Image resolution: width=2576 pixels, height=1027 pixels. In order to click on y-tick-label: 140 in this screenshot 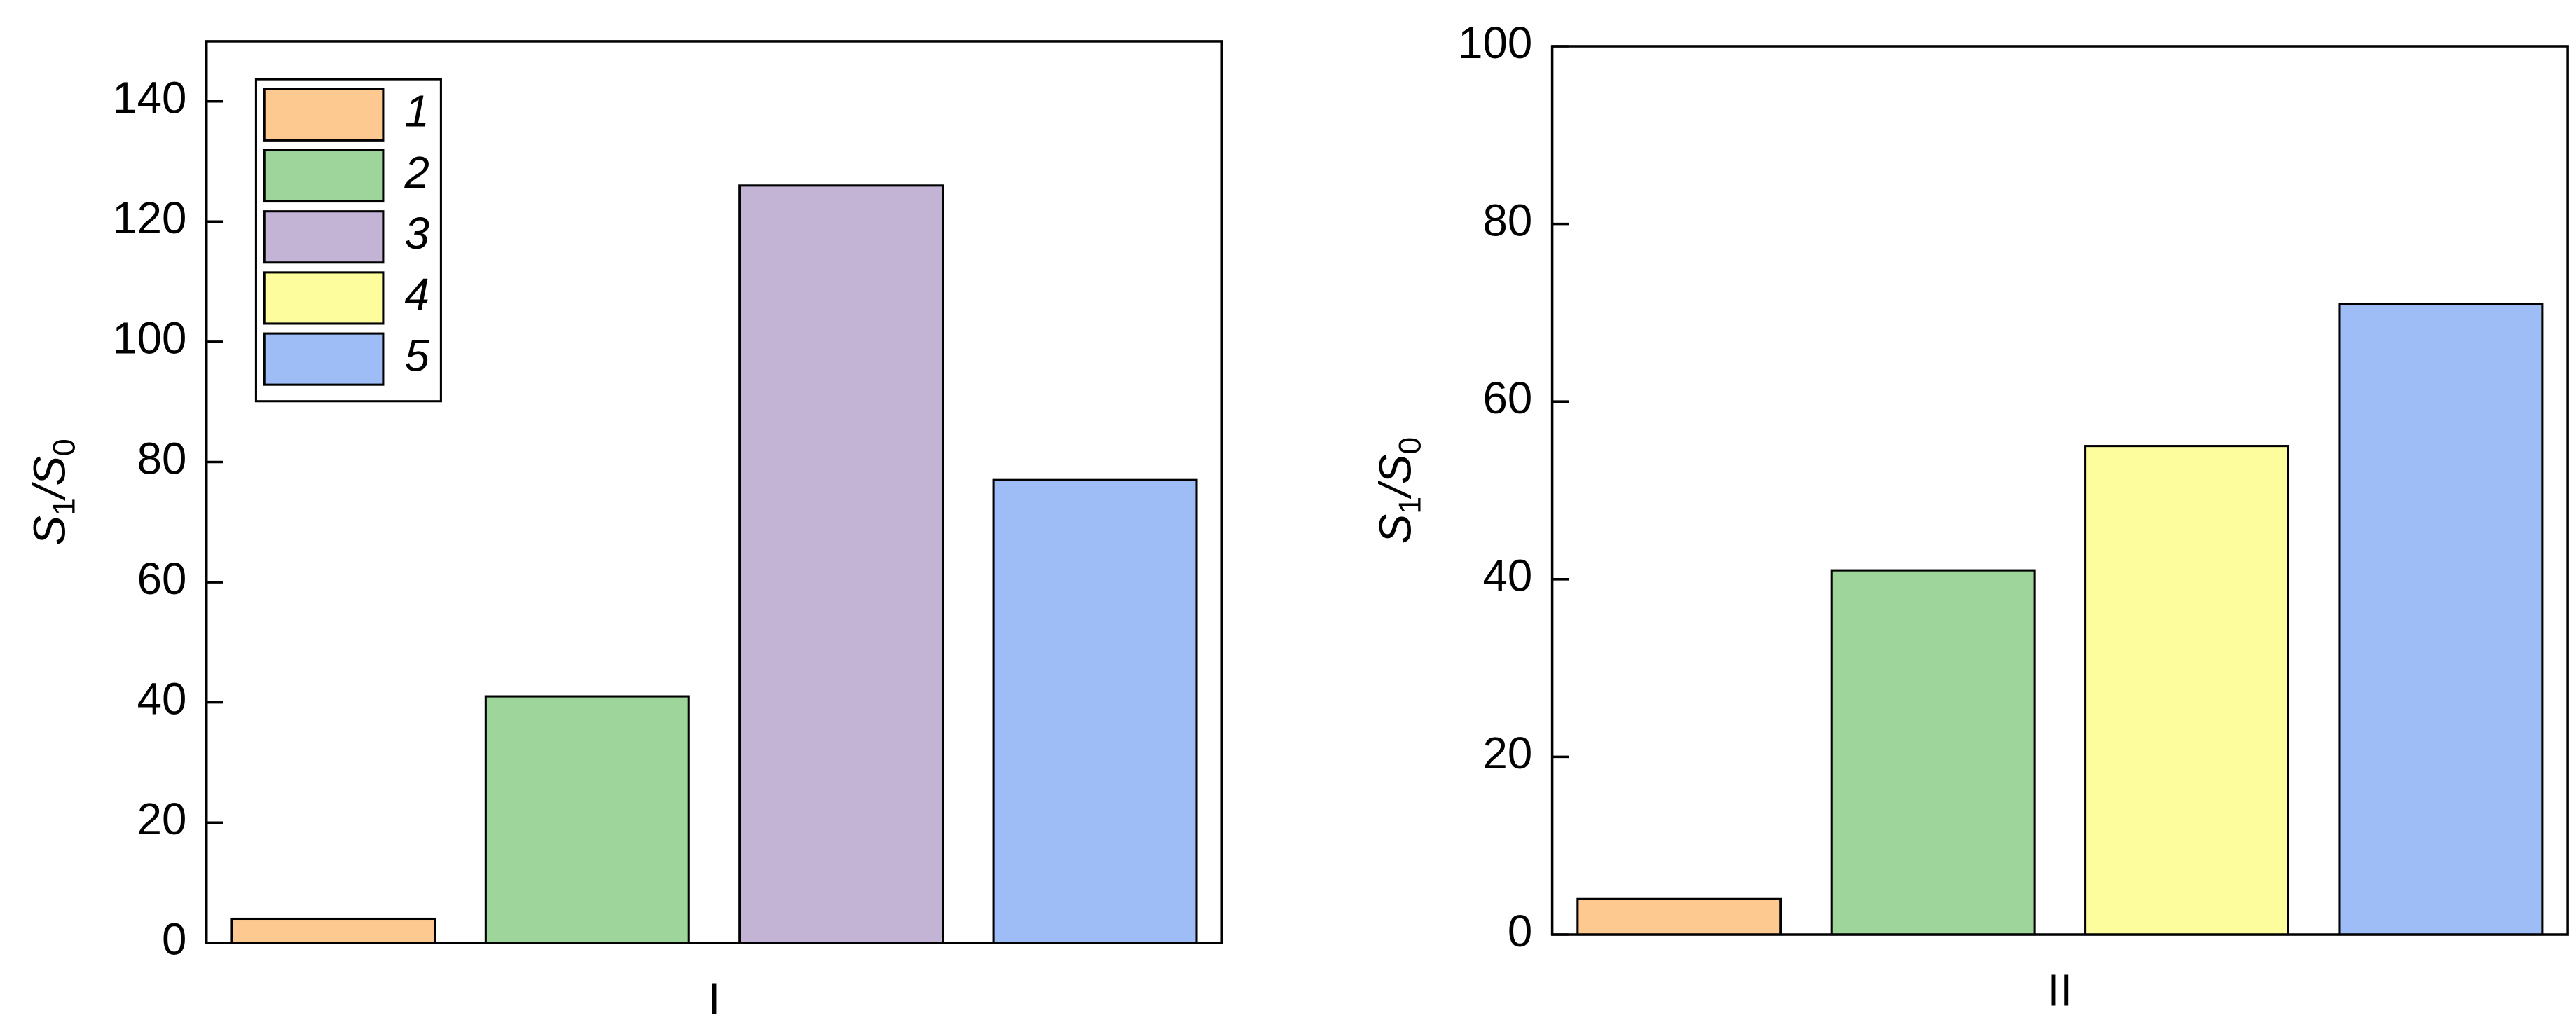, I will do `click(149, 98)`.